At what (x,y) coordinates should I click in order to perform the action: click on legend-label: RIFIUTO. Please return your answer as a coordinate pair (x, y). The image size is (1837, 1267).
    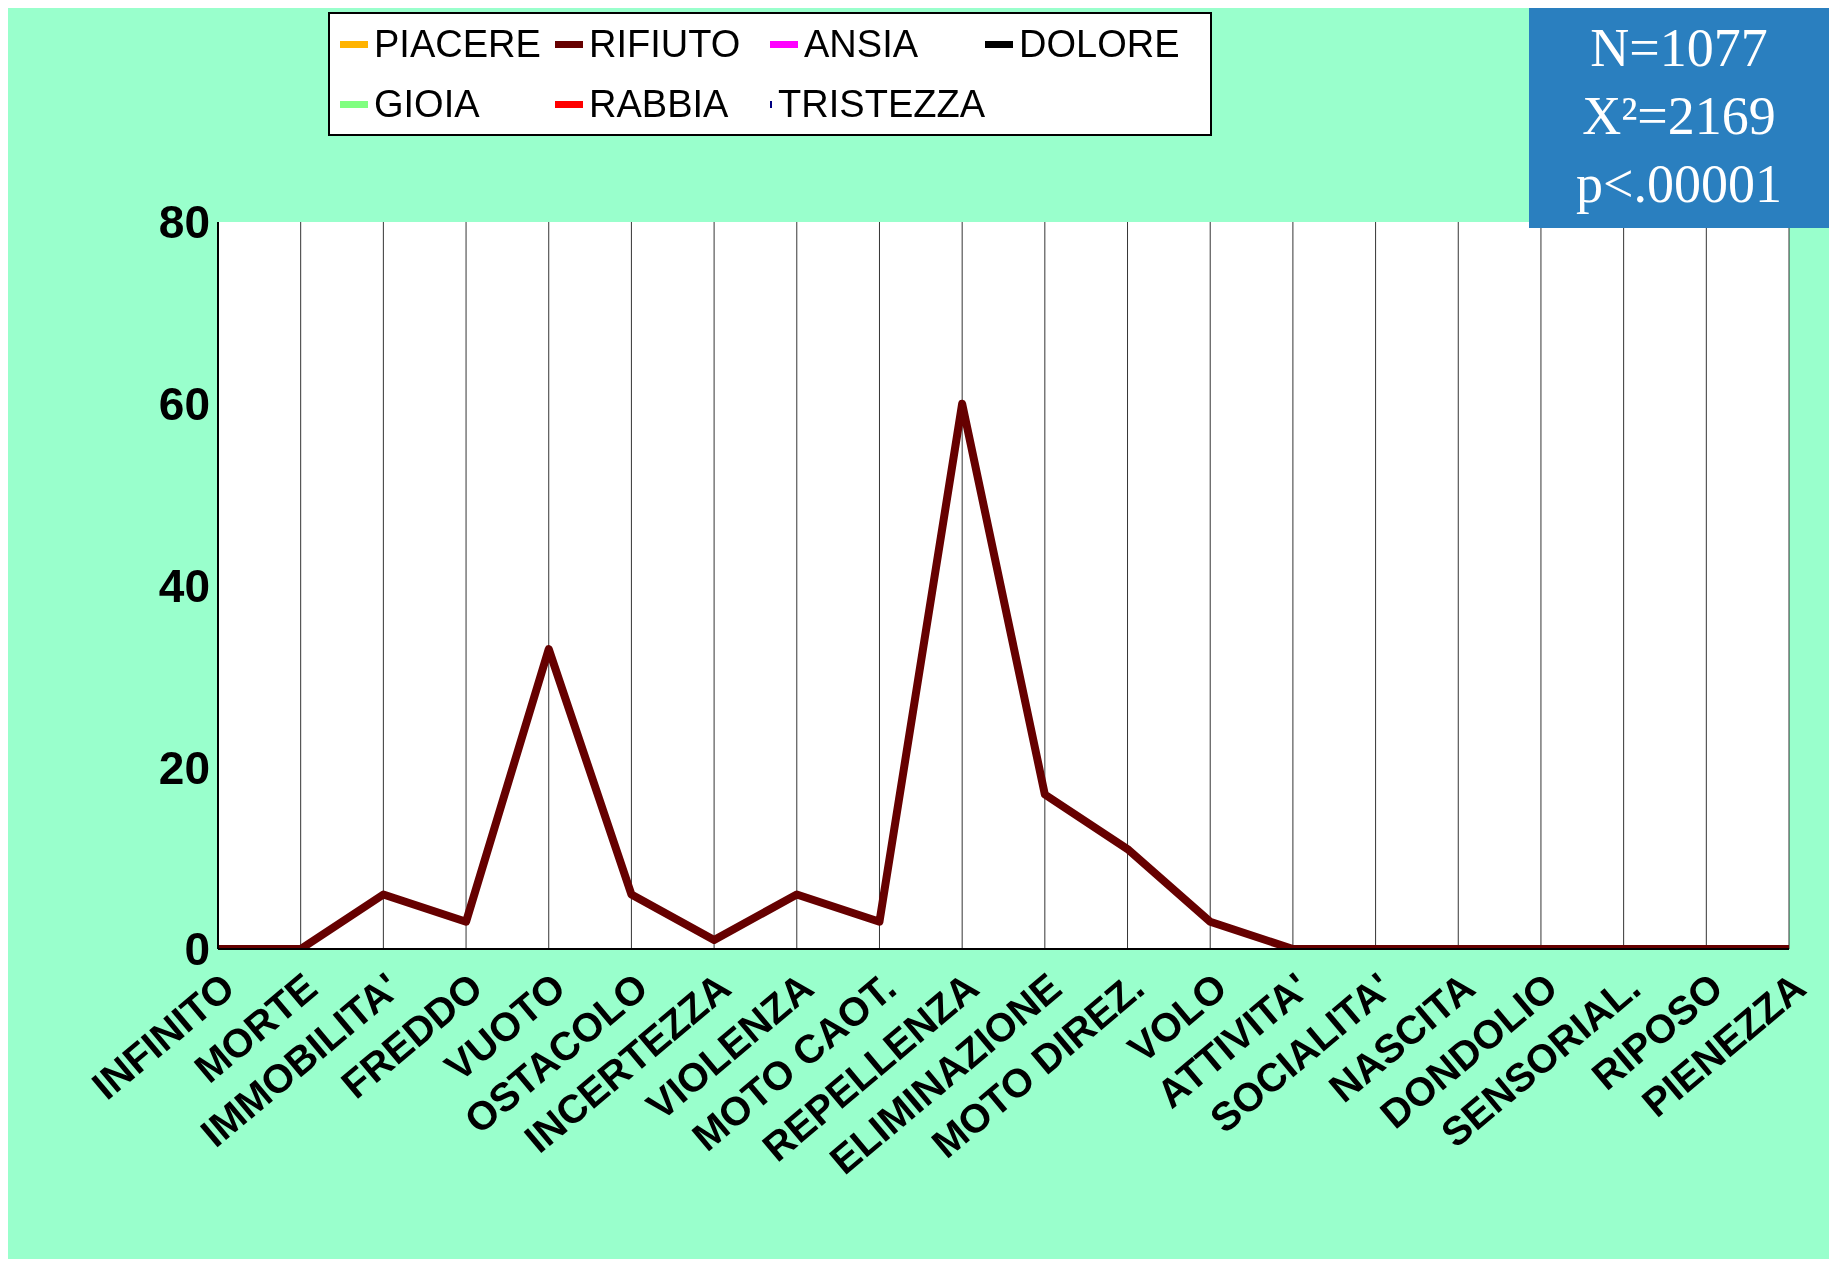
    Looking at the image, I should click on (665, 44).